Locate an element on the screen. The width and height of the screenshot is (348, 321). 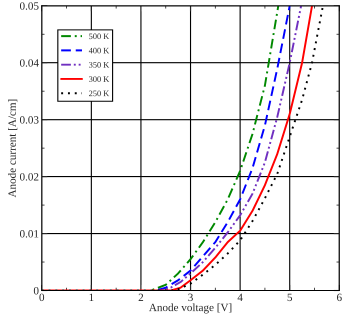
legend-label: 400 K is located at coordinates (99, 51).